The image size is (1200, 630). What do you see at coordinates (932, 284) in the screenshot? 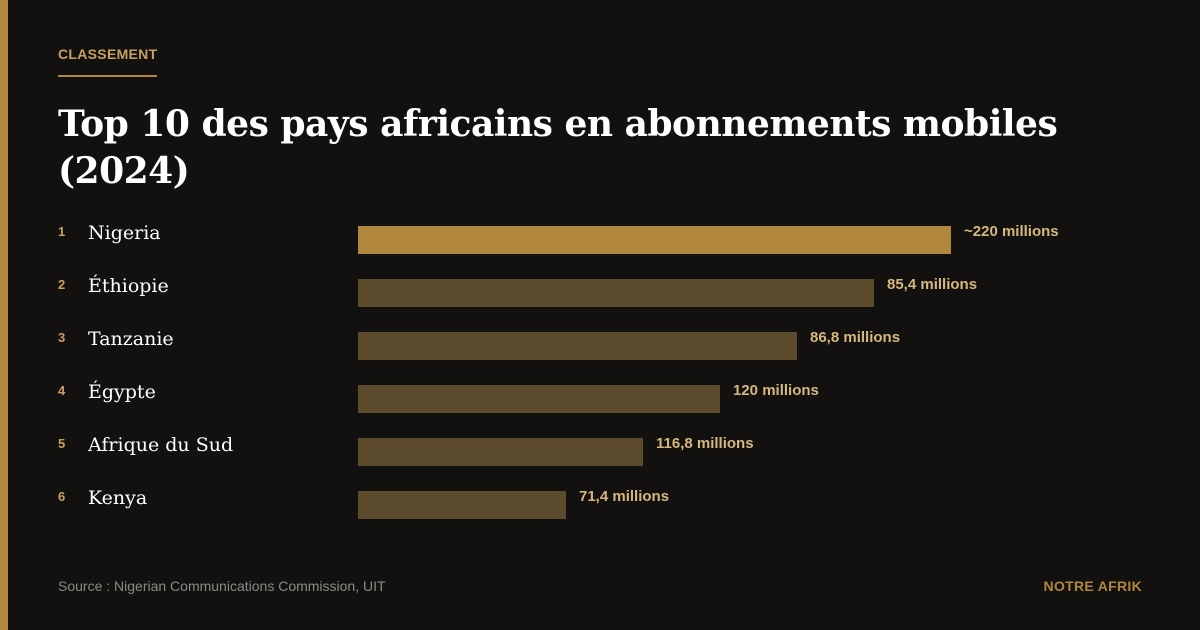
I see `value-label: 85,4 millions` at bounding box center [932, 284].